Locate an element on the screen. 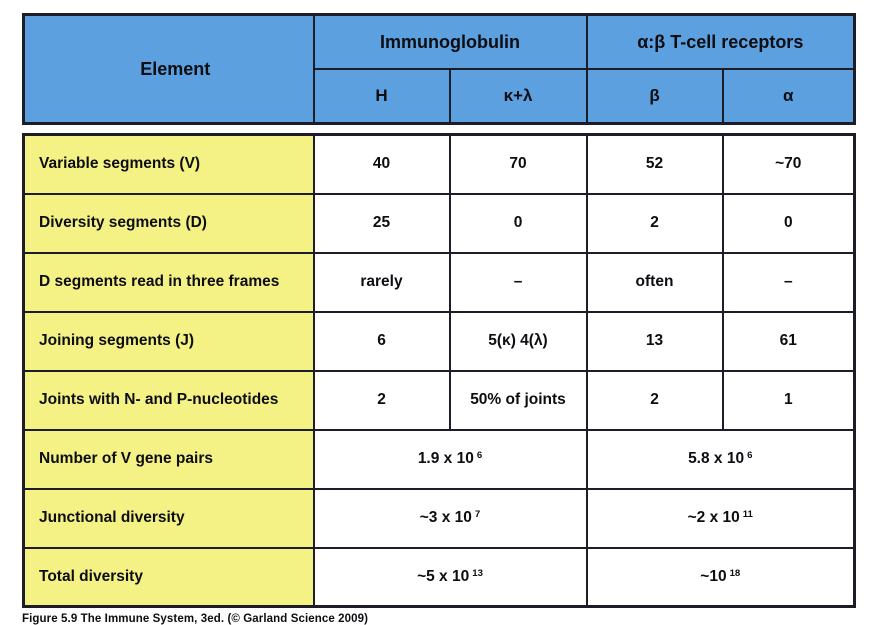 This screenshot has height=625, width=874. value-exponent: 11 is located at coordinates (747, 515).